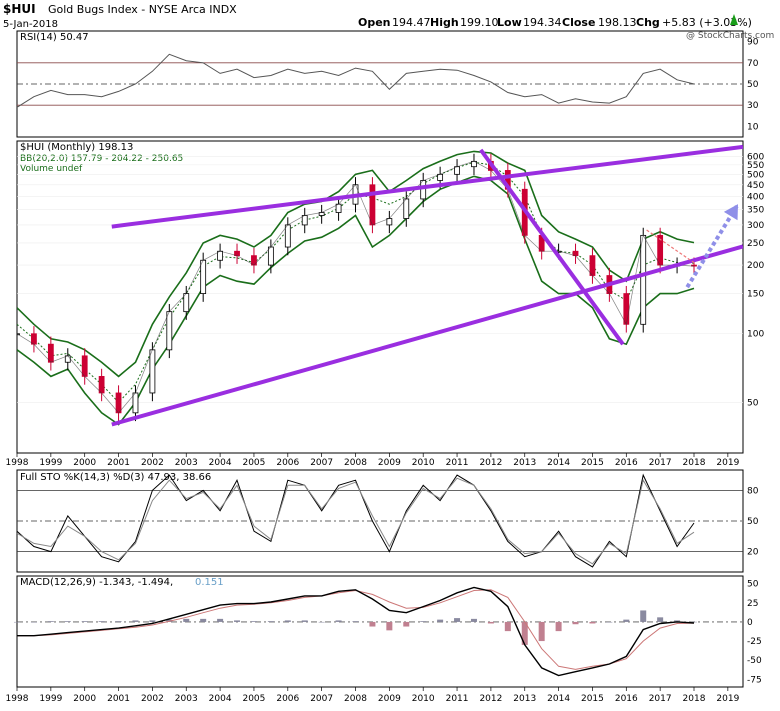 The width and height of the screenshot is (780, 711). What do you see at coordinates (752, 604) in the screenshot?
I see `macd-tick-label: 25` at bounding box center [752, 604].